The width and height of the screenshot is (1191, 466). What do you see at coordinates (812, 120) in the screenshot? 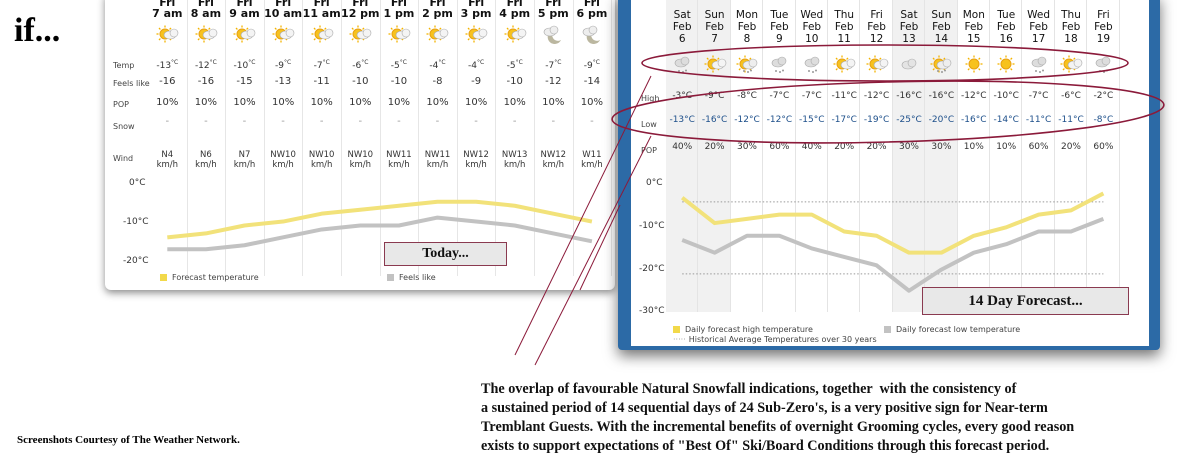
I see `low-temp: -15°C` at bounding box center [812, 120].